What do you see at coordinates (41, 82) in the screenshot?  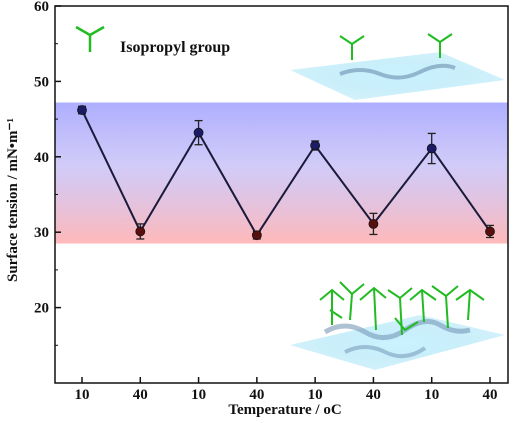 I see `y-tick-label: 50` at bounding box center [41, 82].